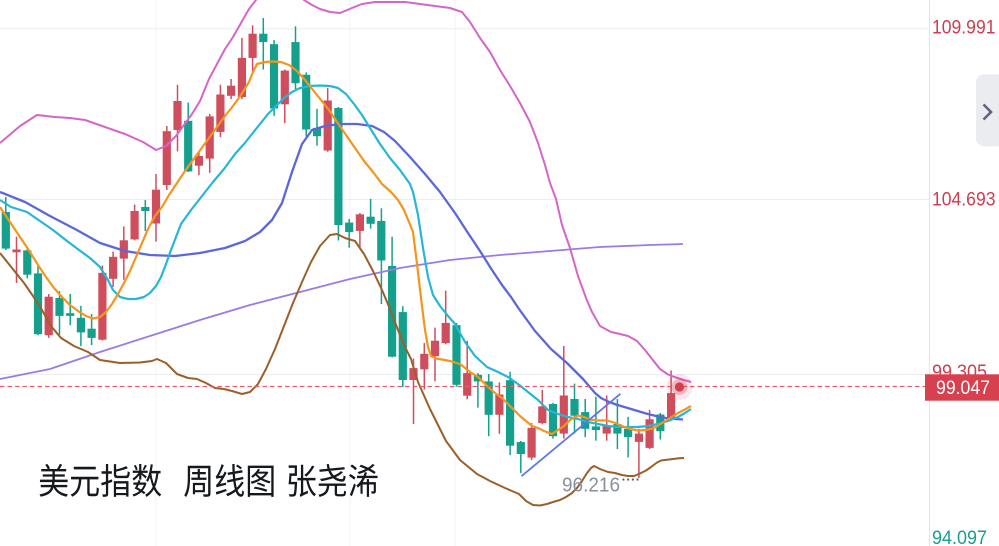 The height and width of the screenshot is (546, 999). Describe the element at coordinates (591, 485) in the screenshot. I see `svg-text: 96.216` at that location.